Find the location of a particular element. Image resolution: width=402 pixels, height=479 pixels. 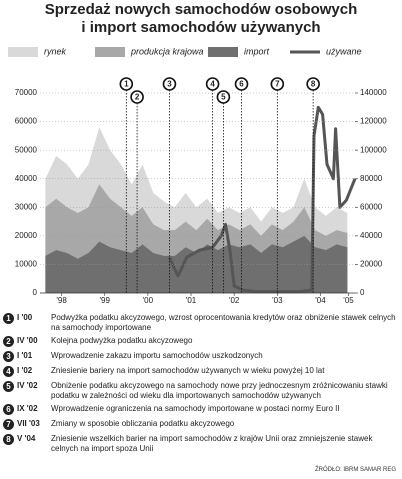

y-tick-label: 10000 is located at coordinates (26, 264).